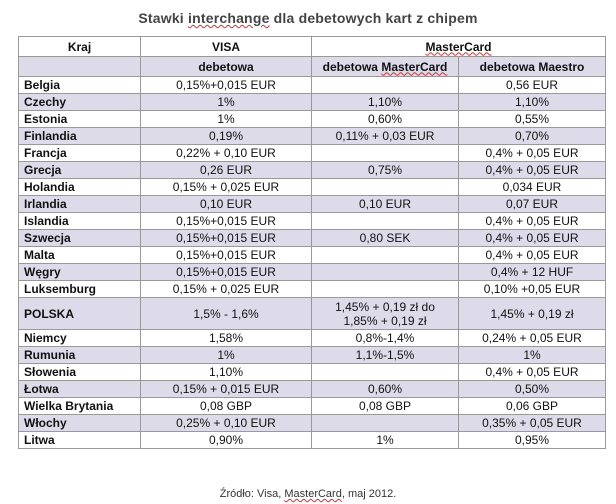  I want to click on subheader-mc: debetowa MasterCard, so click(385, 66).